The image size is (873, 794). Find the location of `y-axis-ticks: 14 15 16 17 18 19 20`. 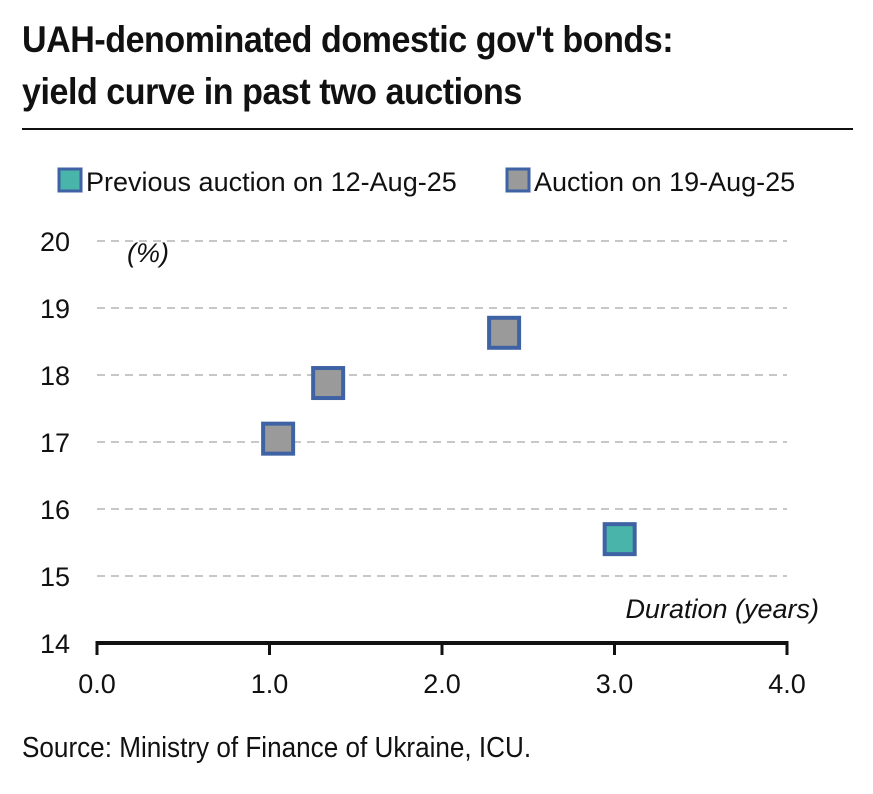

y-axis-ticks: 14 15 16 17 18 19 20 is located at coordinates (55, 443).